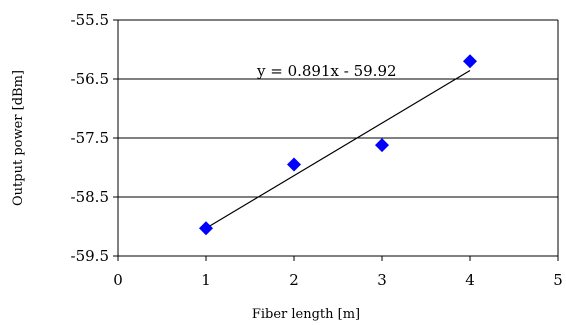  I want to click on y-tick-labels: -55.5 -56.5 -57.5 -58.5 -59.5, so click(90, 138).